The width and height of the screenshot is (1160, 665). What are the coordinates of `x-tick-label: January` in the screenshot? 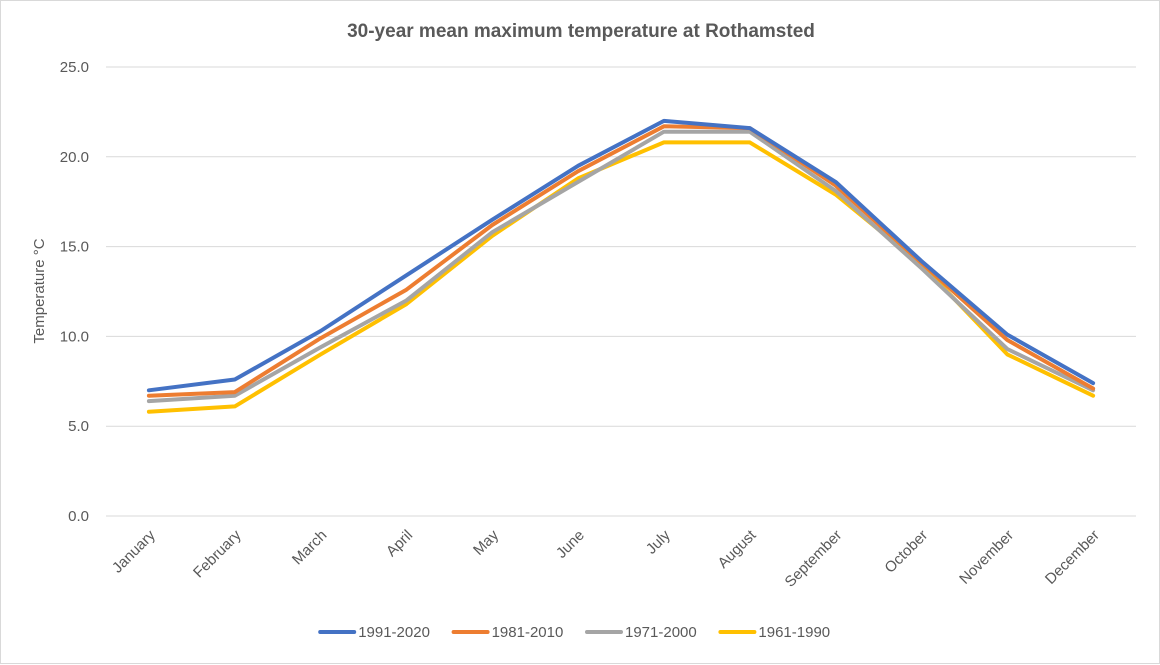 It's located at (134, 551).